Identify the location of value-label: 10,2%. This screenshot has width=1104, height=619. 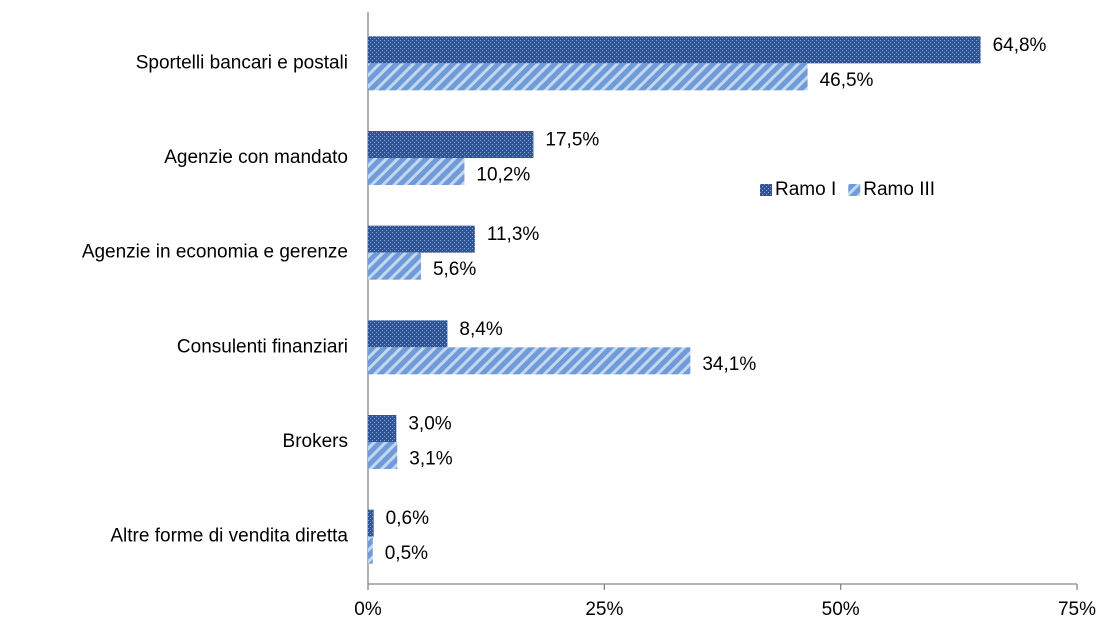
(503, 175).